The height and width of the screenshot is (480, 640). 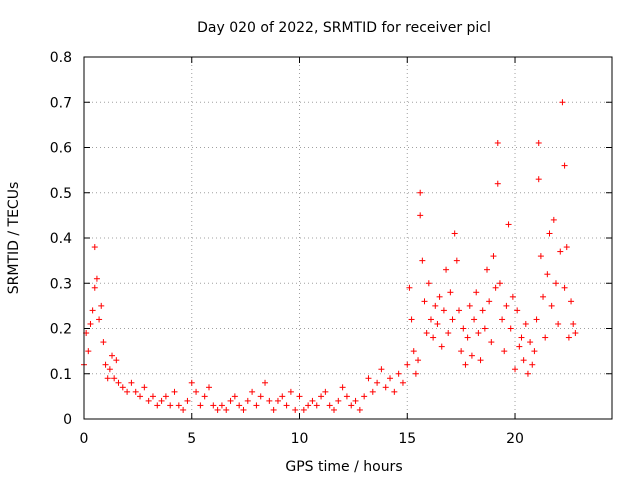 What do you see at coordinates (61, 239) in the screenshot?
I see `y-tick-label: 0.4` at bounding box center [61, 239].